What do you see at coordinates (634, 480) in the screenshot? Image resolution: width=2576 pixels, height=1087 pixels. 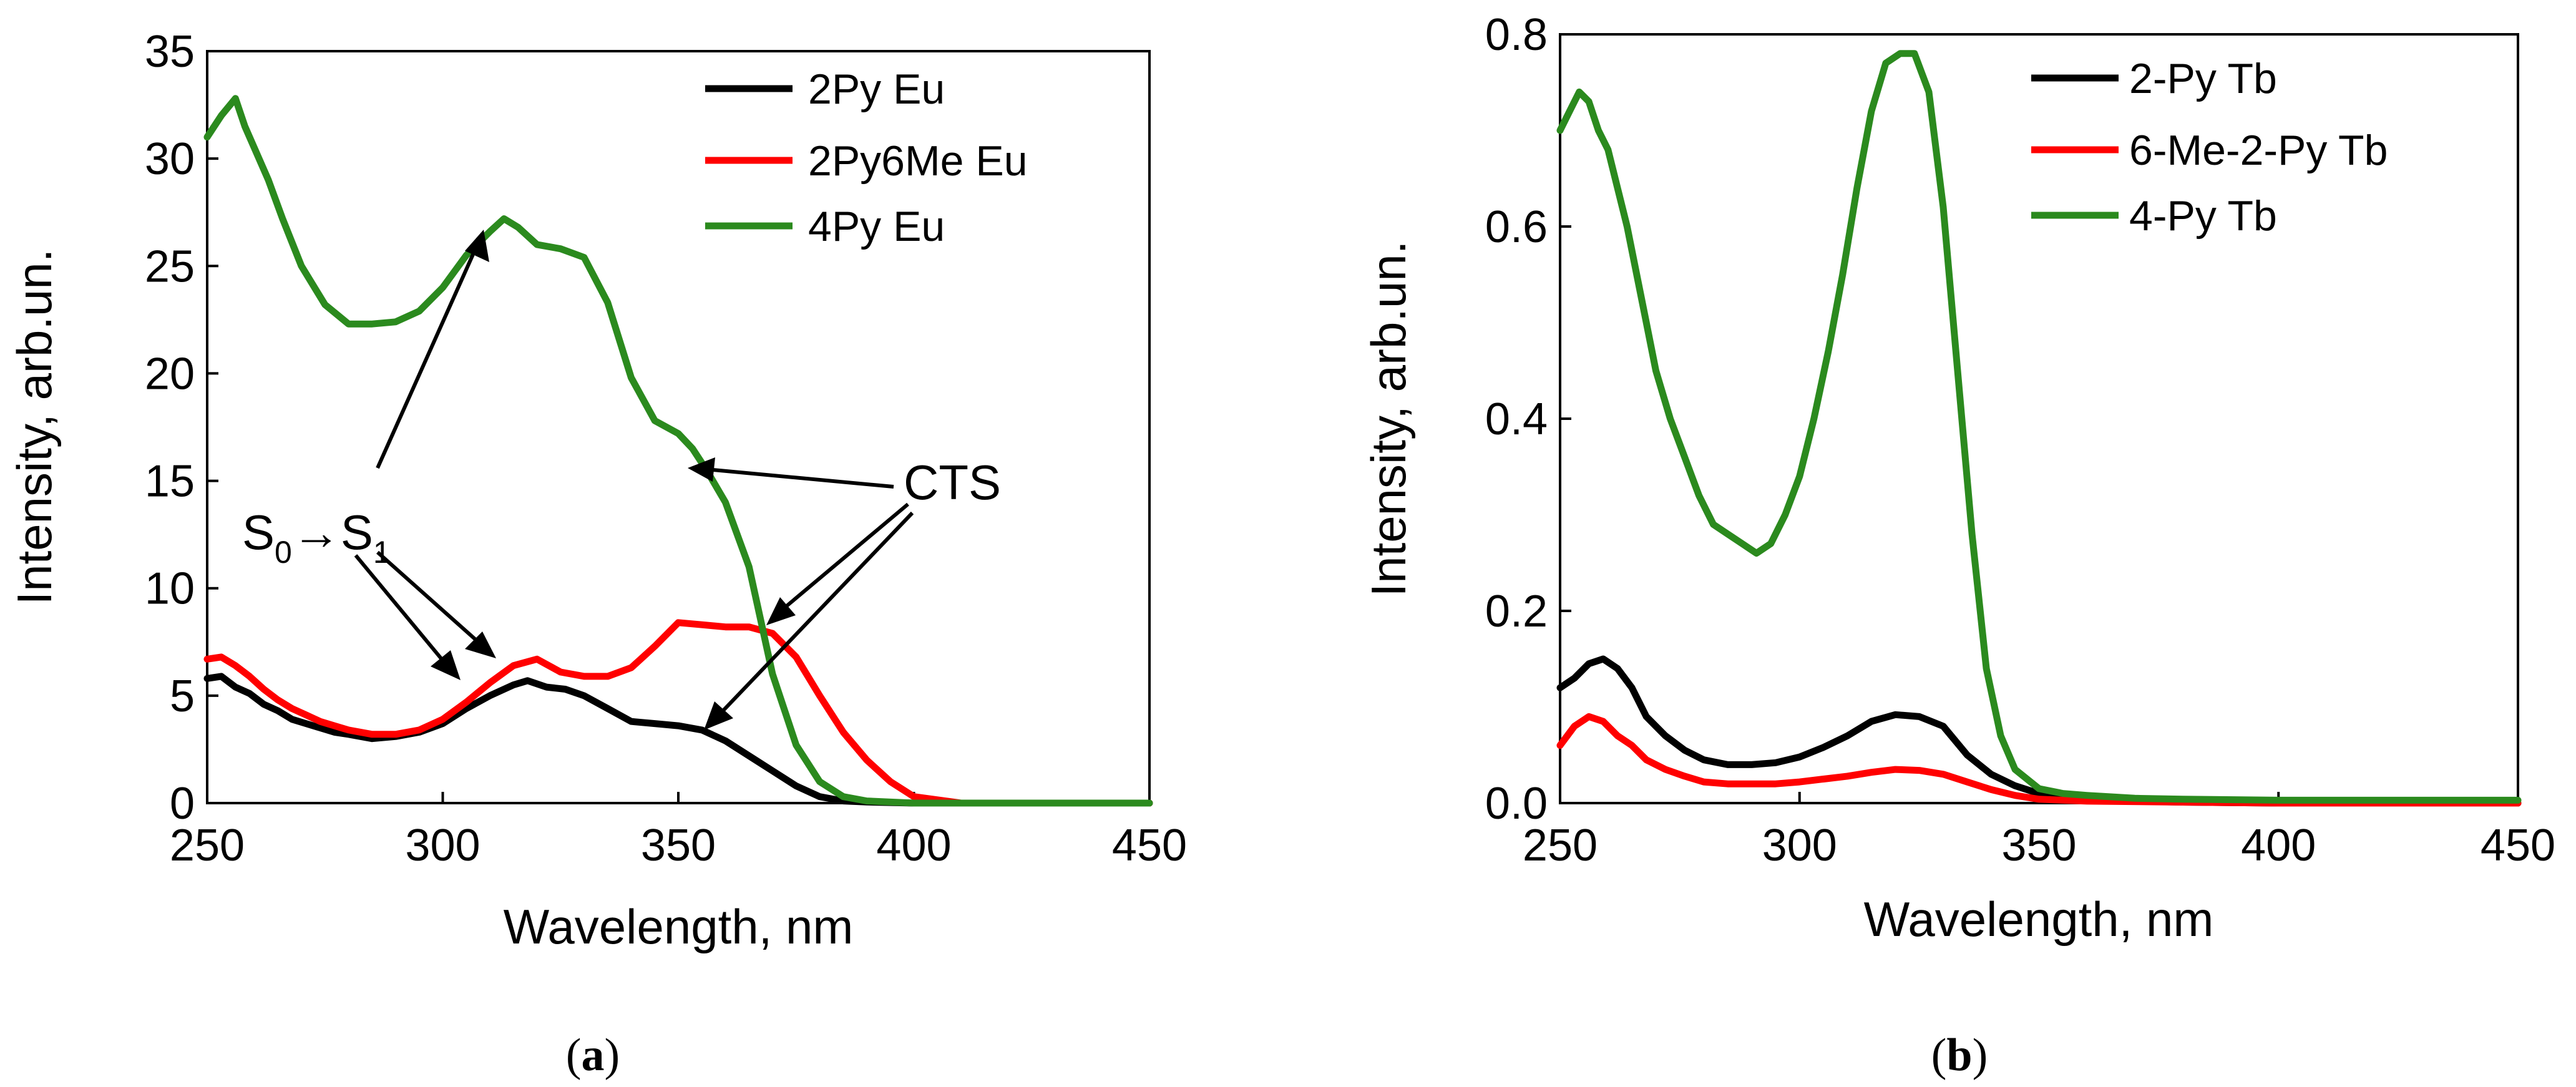 I see `panel-a-annotation-arrows` at bounding box center [634, 480].